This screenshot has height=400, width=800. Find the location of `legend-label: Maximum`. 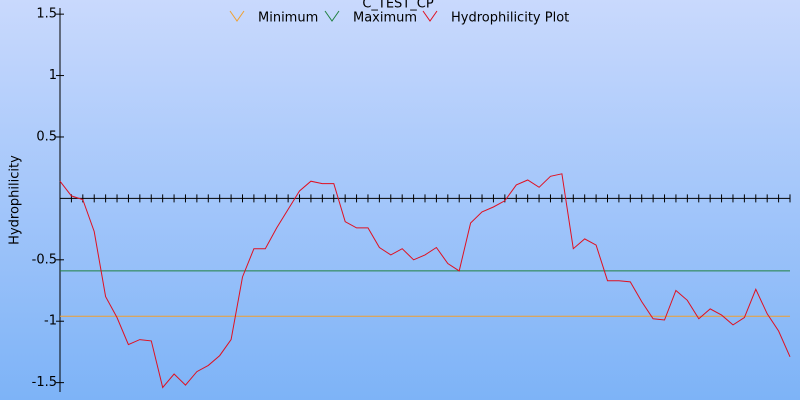

legend-label: Maximum is located at coordinates (385, 18).